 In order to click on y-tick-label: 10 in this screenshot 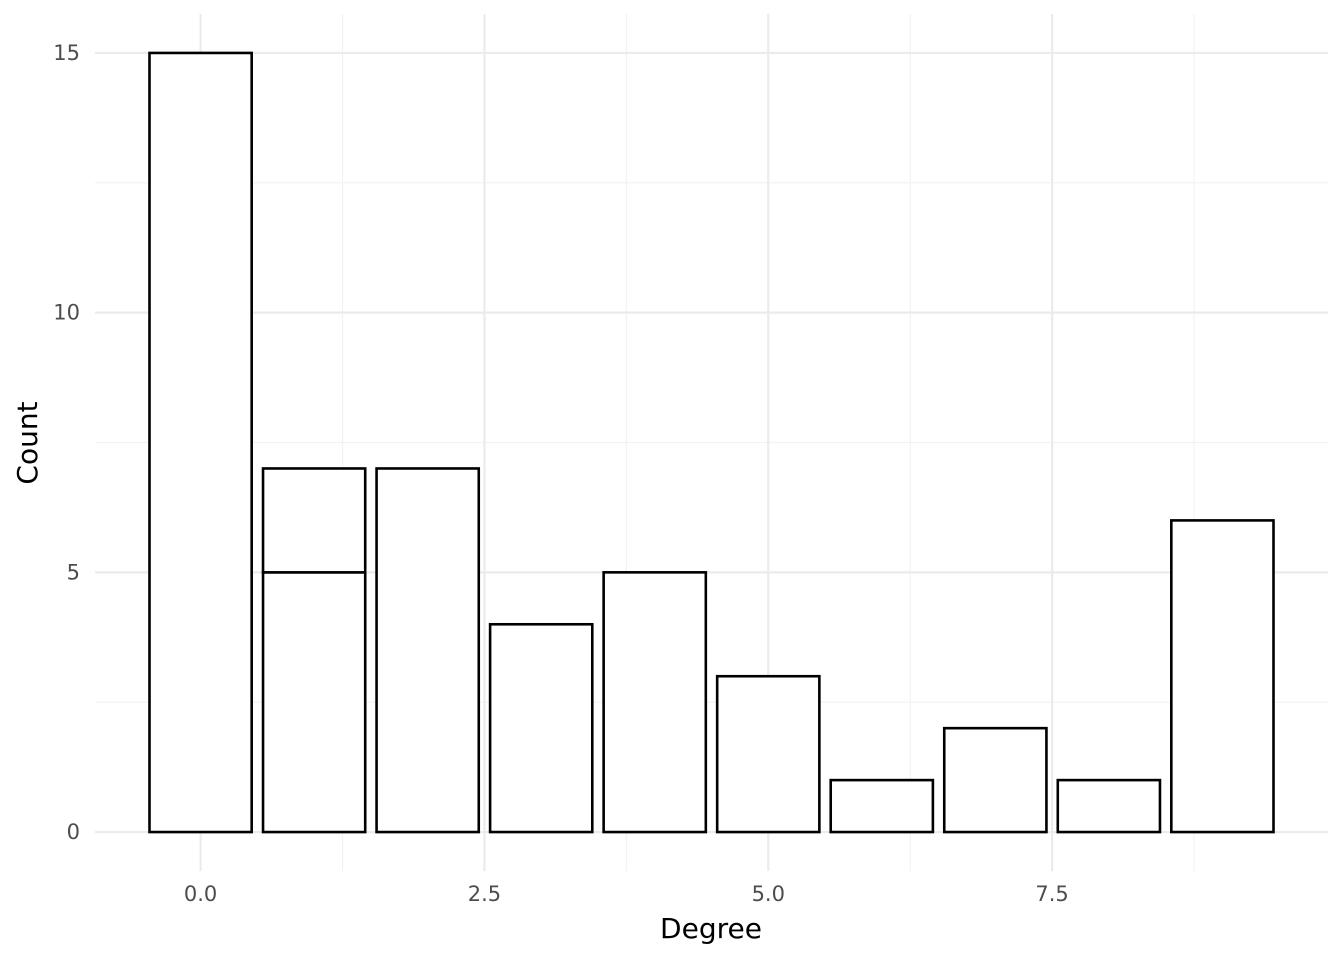, I will do `click(66, 313)`.